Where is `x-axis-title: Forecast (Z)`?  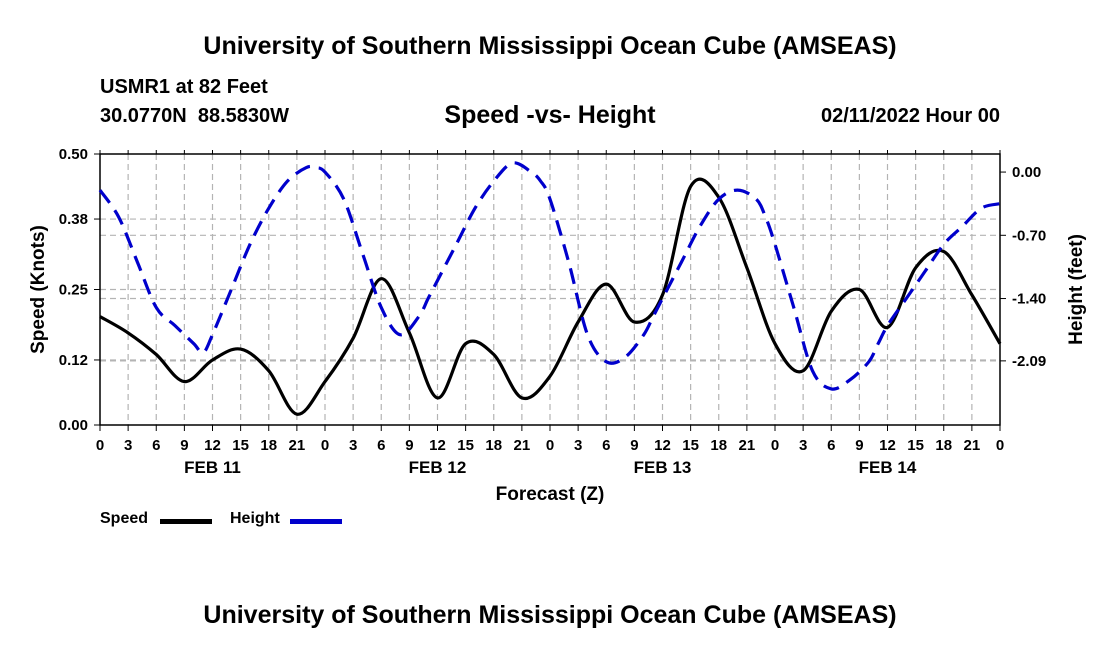 x-axis-title: Forecast (Z) is located at coordinates (550, 494).